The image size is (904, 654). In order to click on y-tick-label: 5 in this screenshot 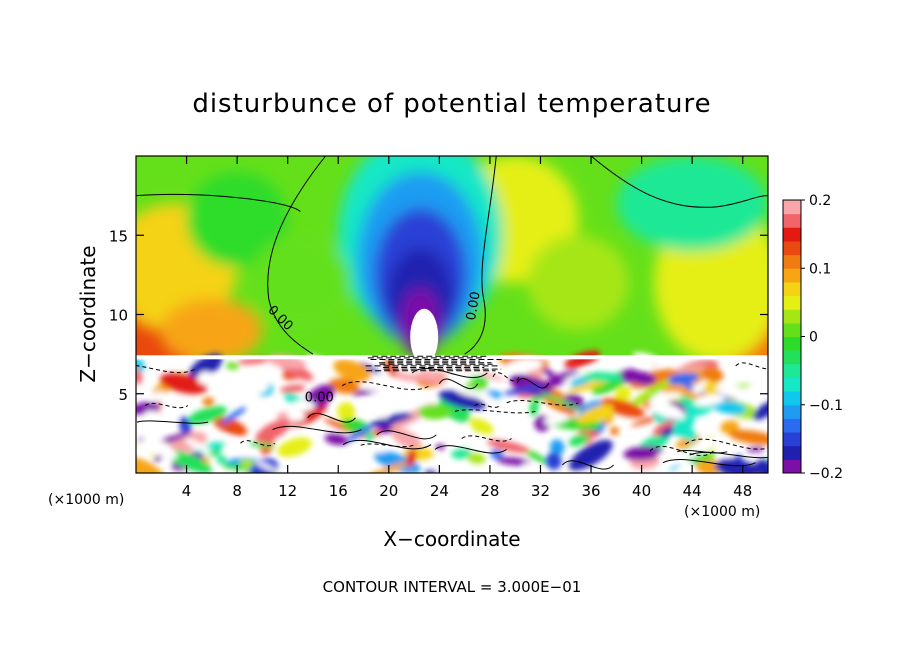, I will do `click(123, 395)`.